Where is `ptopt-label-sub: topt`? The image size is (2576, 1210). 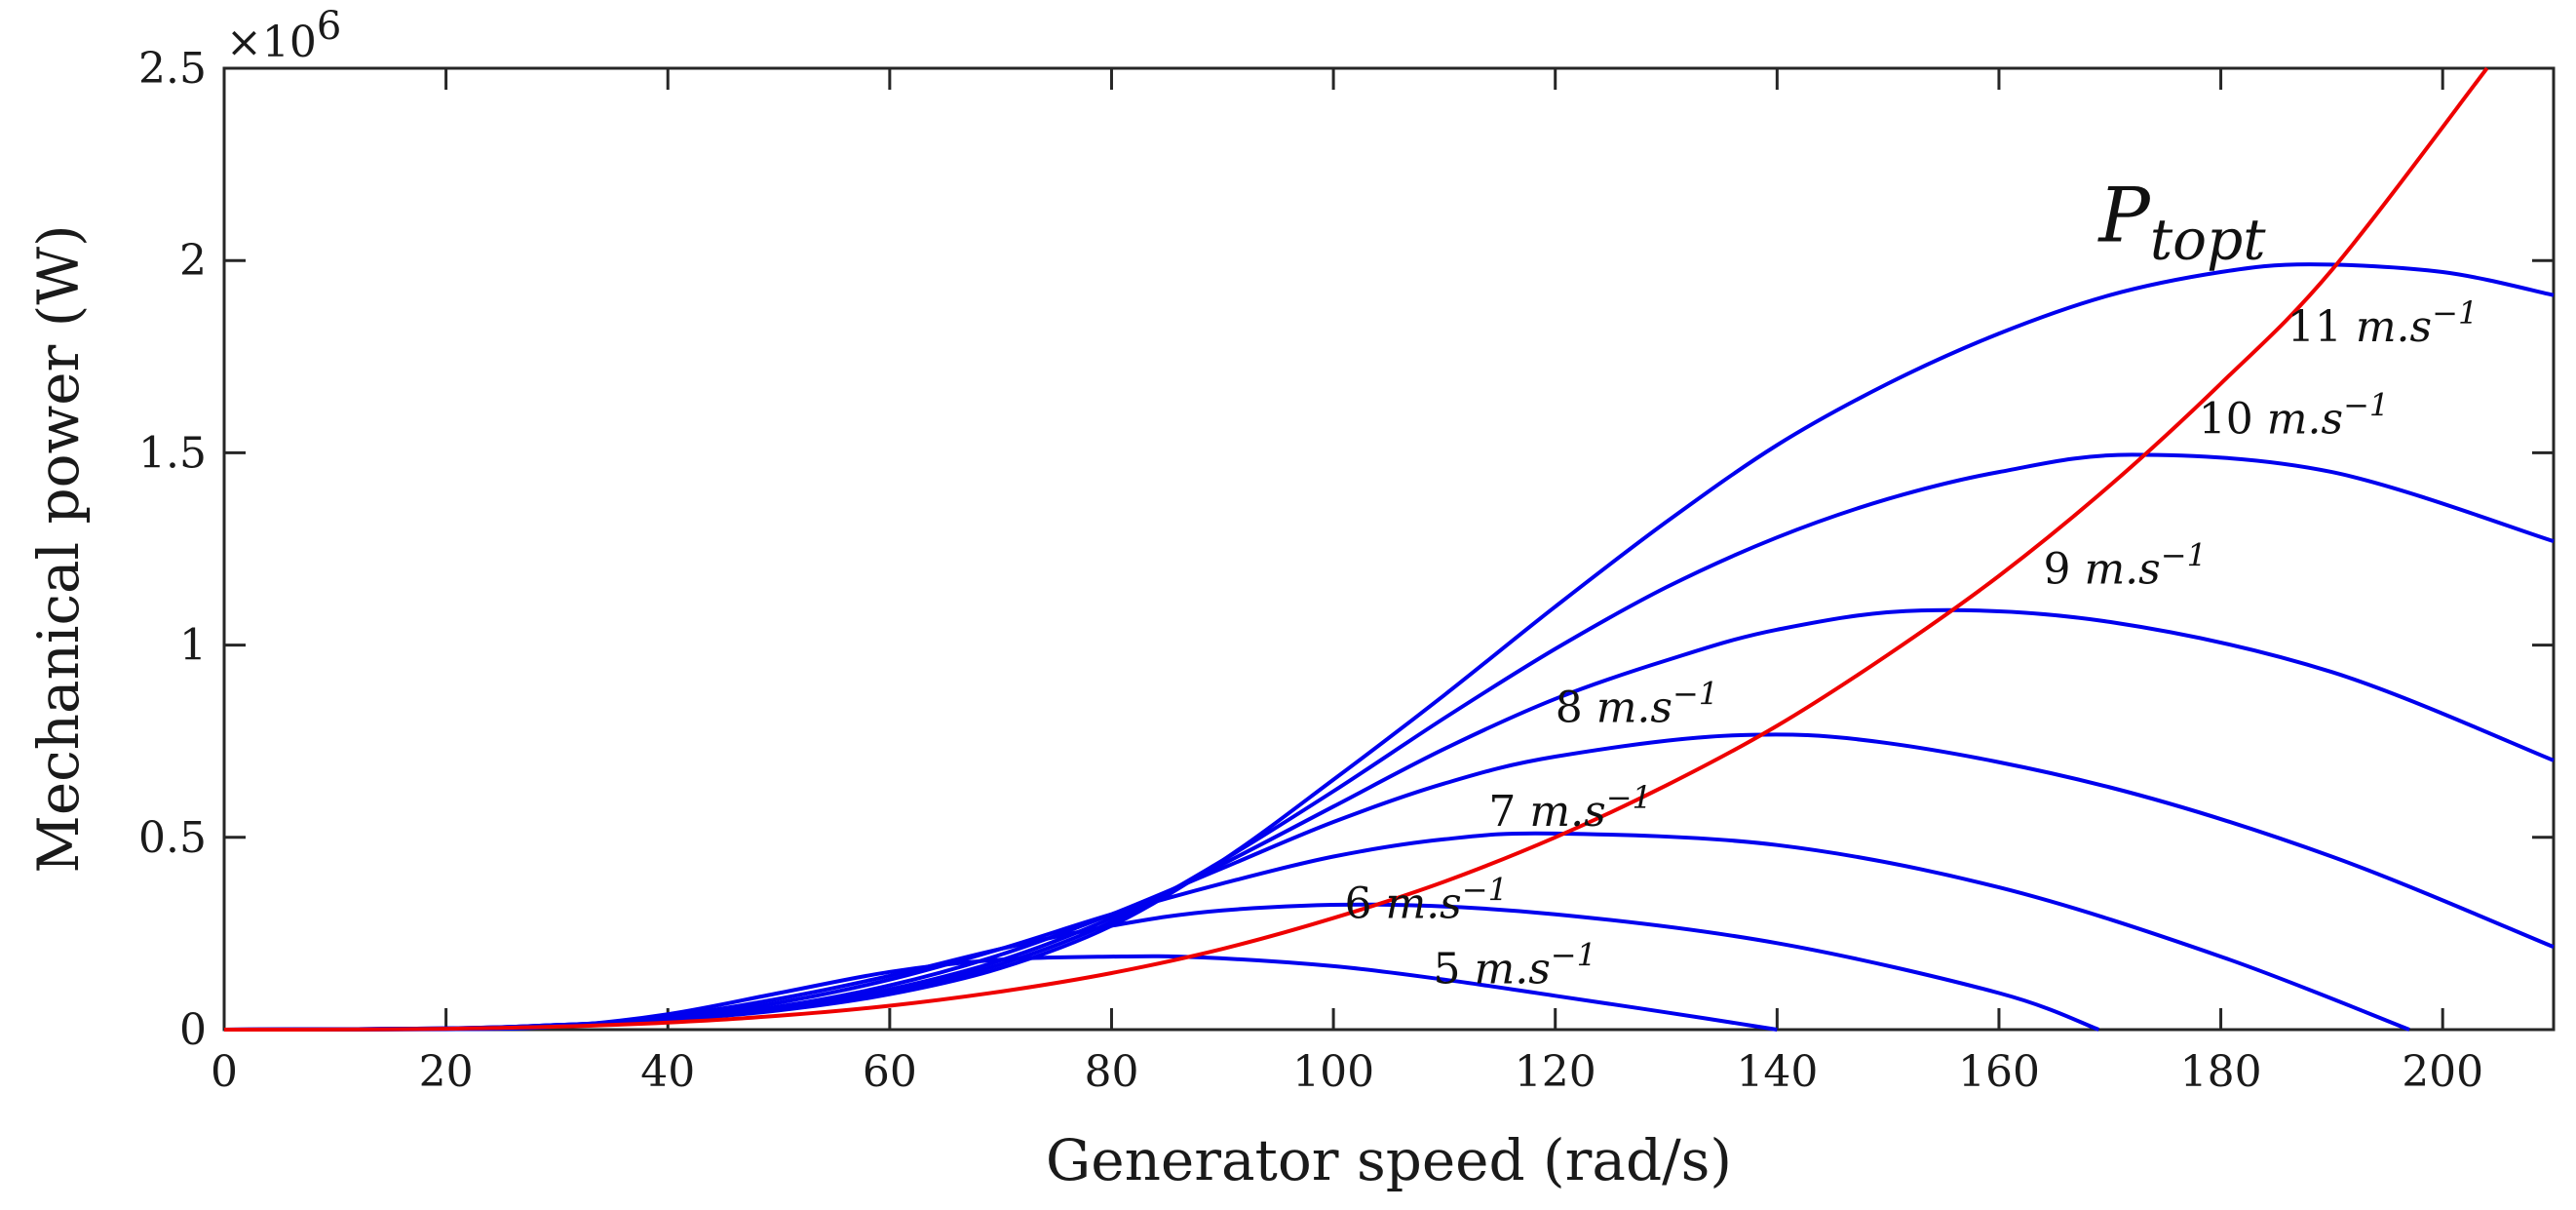
ptopt-label-sub: topt is located at coordinates (2208, 239).